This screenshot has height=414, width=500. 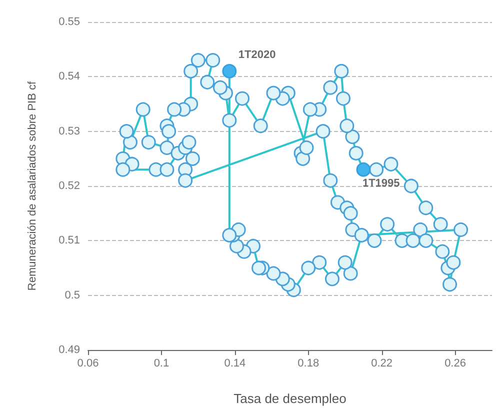 What do you see at coordinates (455, 364) in the screenshot?
I see `x-tick-label: 0.26` at bounding box center [455, 364].